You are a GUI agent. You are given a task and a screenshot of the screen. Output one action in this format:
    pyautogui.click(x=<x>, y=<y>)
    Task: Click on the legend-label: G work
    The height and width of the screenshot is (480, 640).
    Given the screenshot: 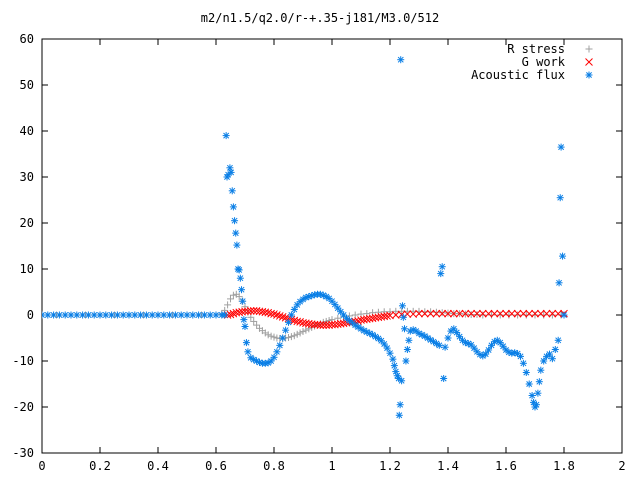 What is the action you would take?
    pyautogui.click(x=544, y=62)
    